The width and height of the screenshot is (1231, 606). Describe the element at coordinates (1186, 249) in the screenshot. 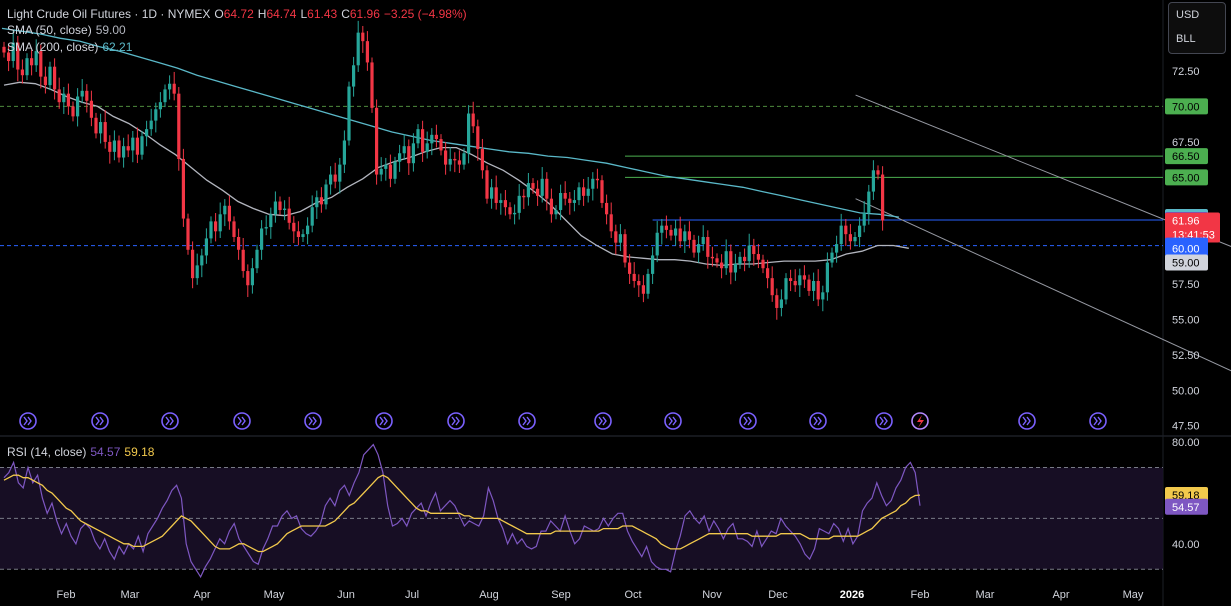

I see `level-badge-text: 60.00` at that location.